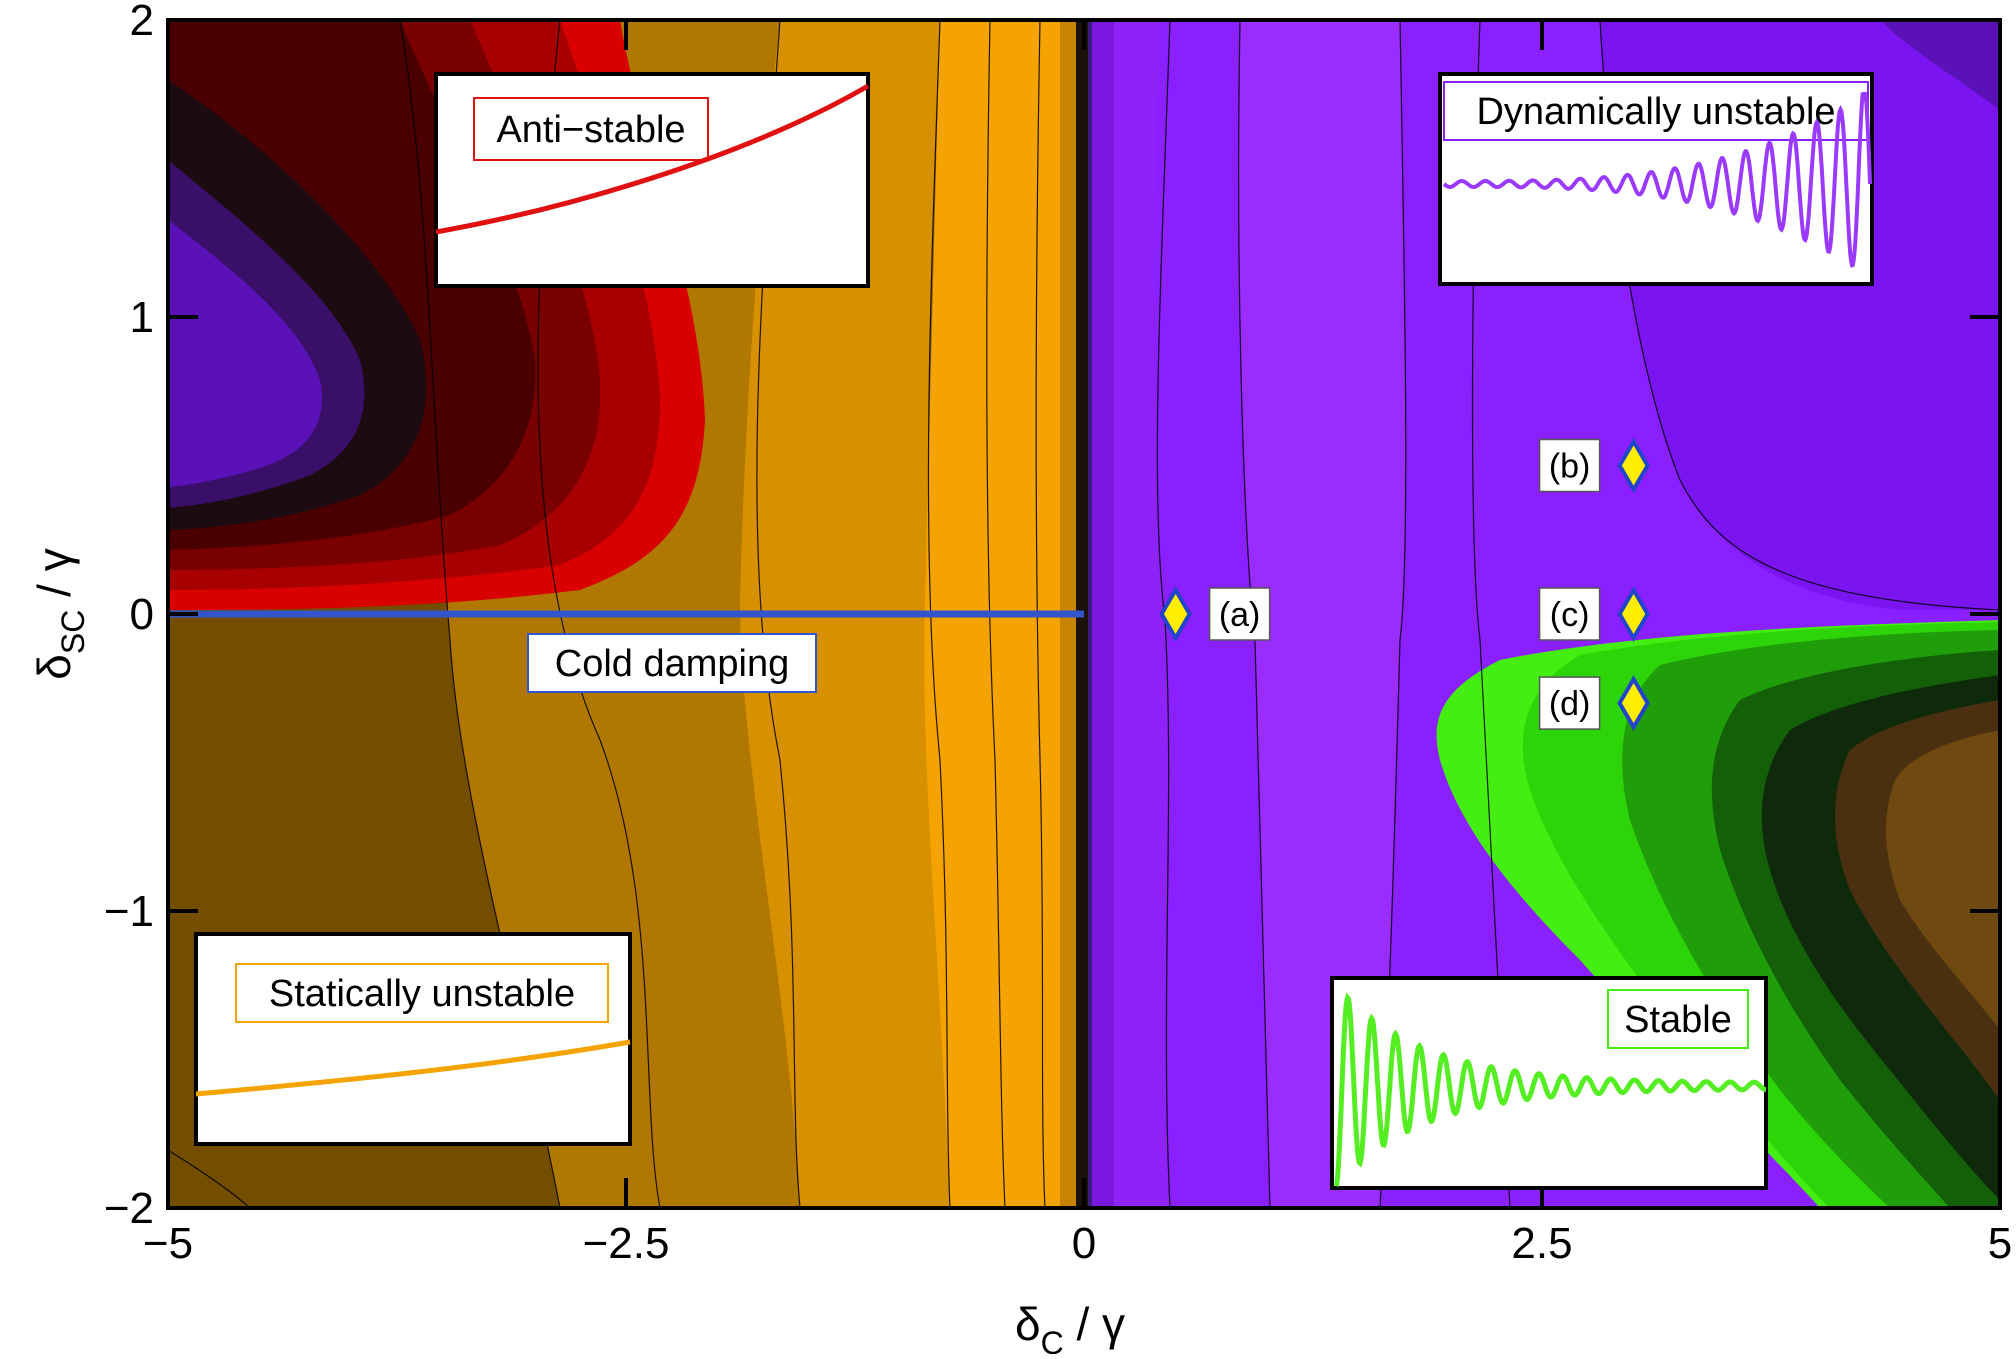 This screenshot has height=1359, width=2016. I want to click on marker-label: (d), so click(1570, 704).